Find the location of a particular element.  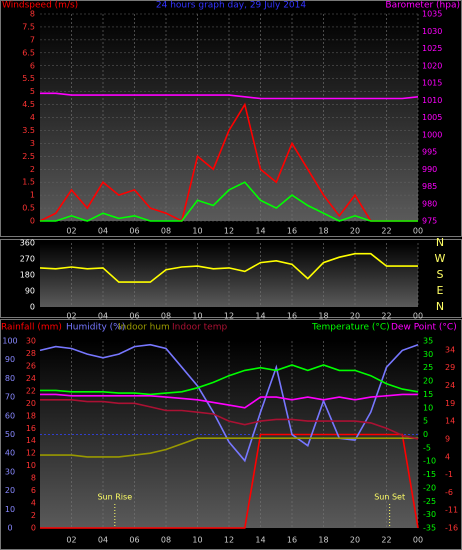

y-tick-label: 34 is located at coordinates (450, 349).